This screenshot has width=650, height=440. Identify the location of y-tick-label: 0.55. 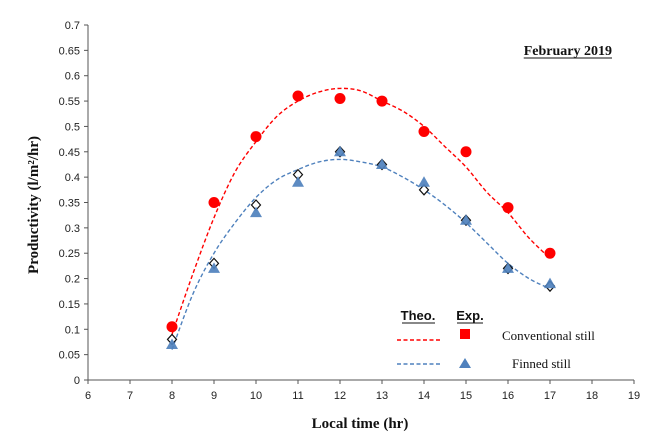
(69, 102).